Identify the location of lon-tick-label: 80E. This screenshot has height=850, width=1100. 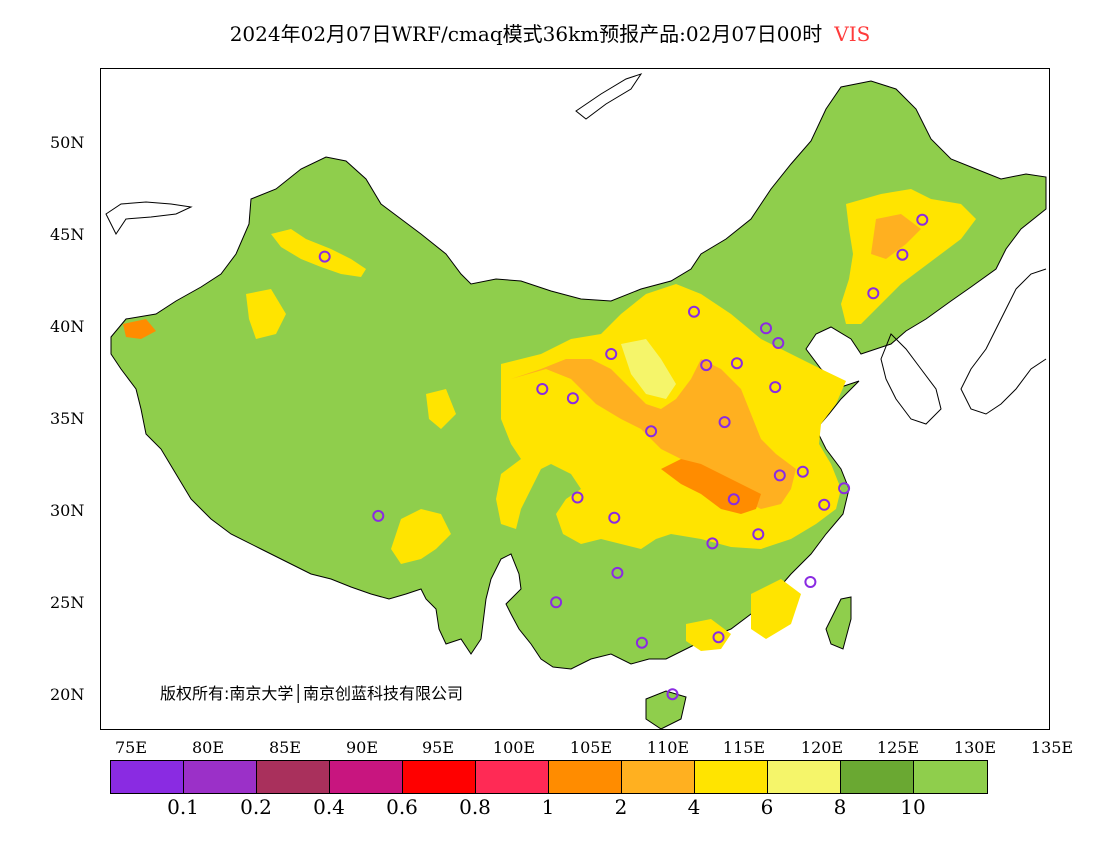
(208, 747).